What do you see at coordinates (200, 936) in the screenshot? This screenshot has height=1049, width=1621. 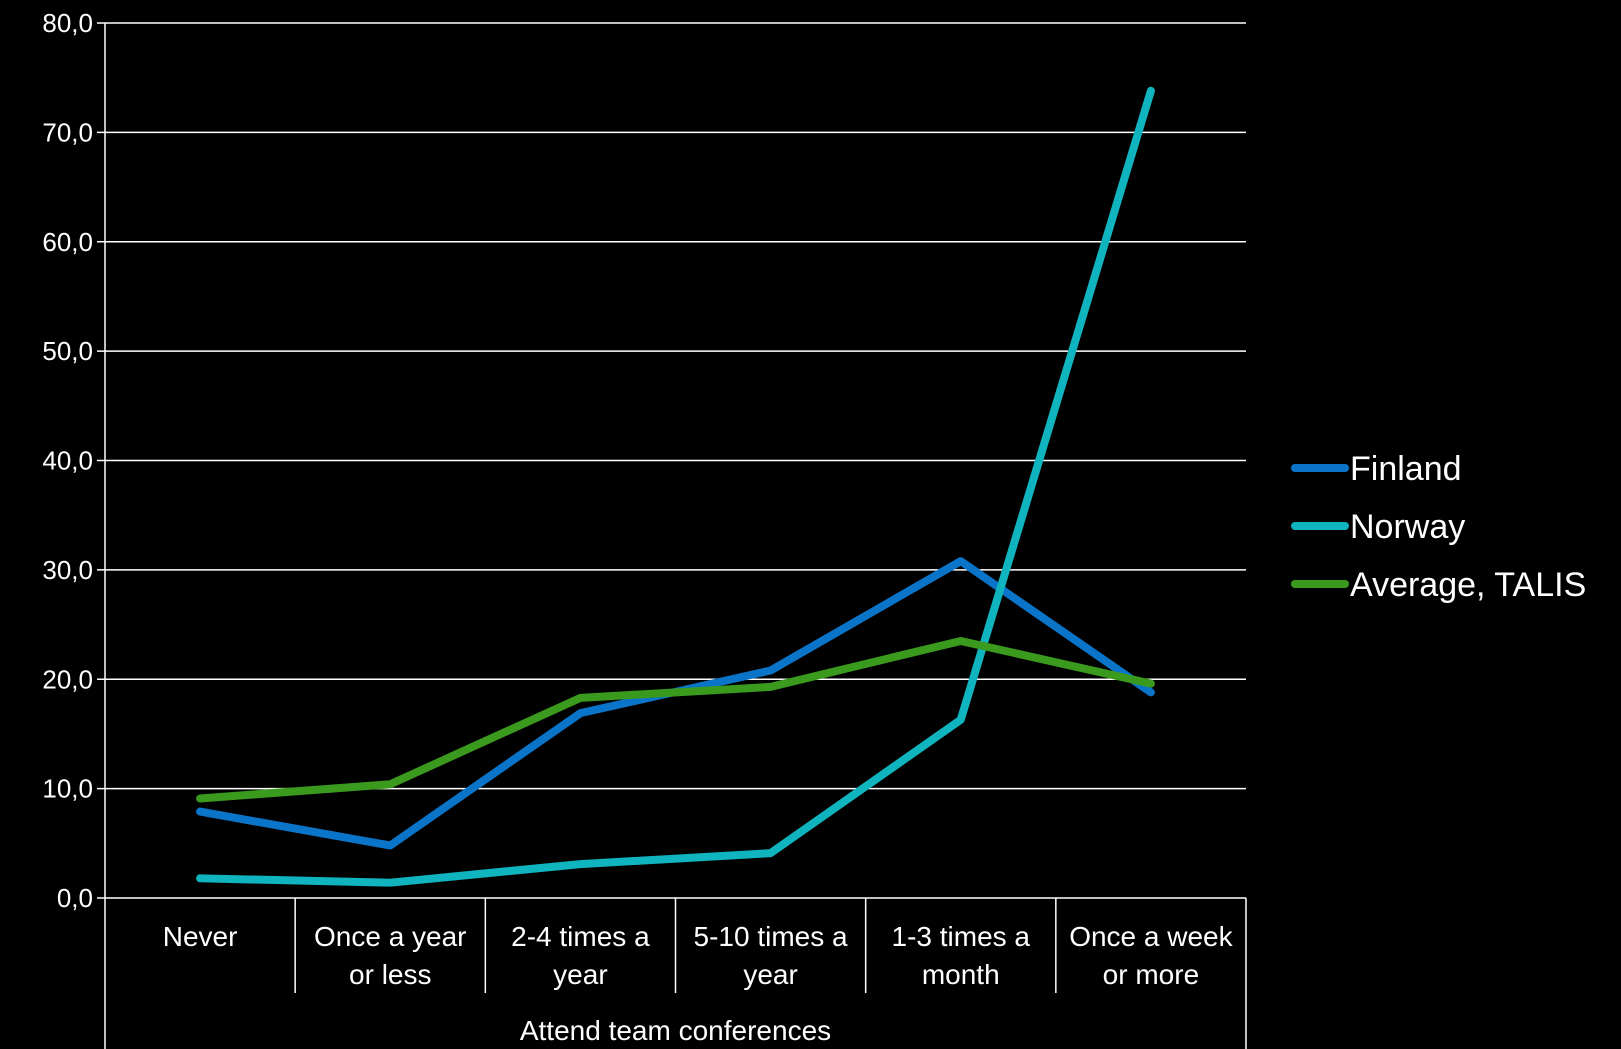 I see `x-tick-label: Never` at bounding box center [200, 936].